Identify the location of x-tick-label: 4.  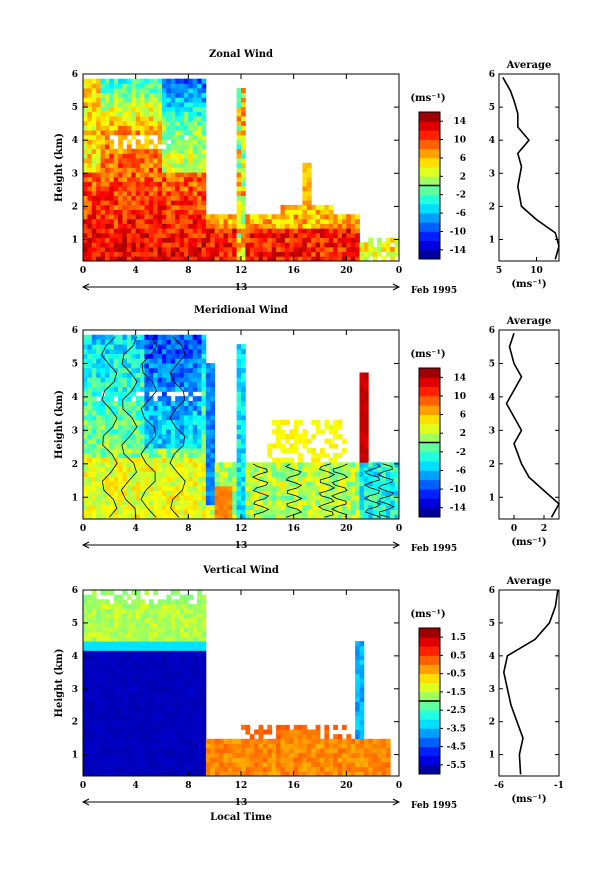
(136, 529).